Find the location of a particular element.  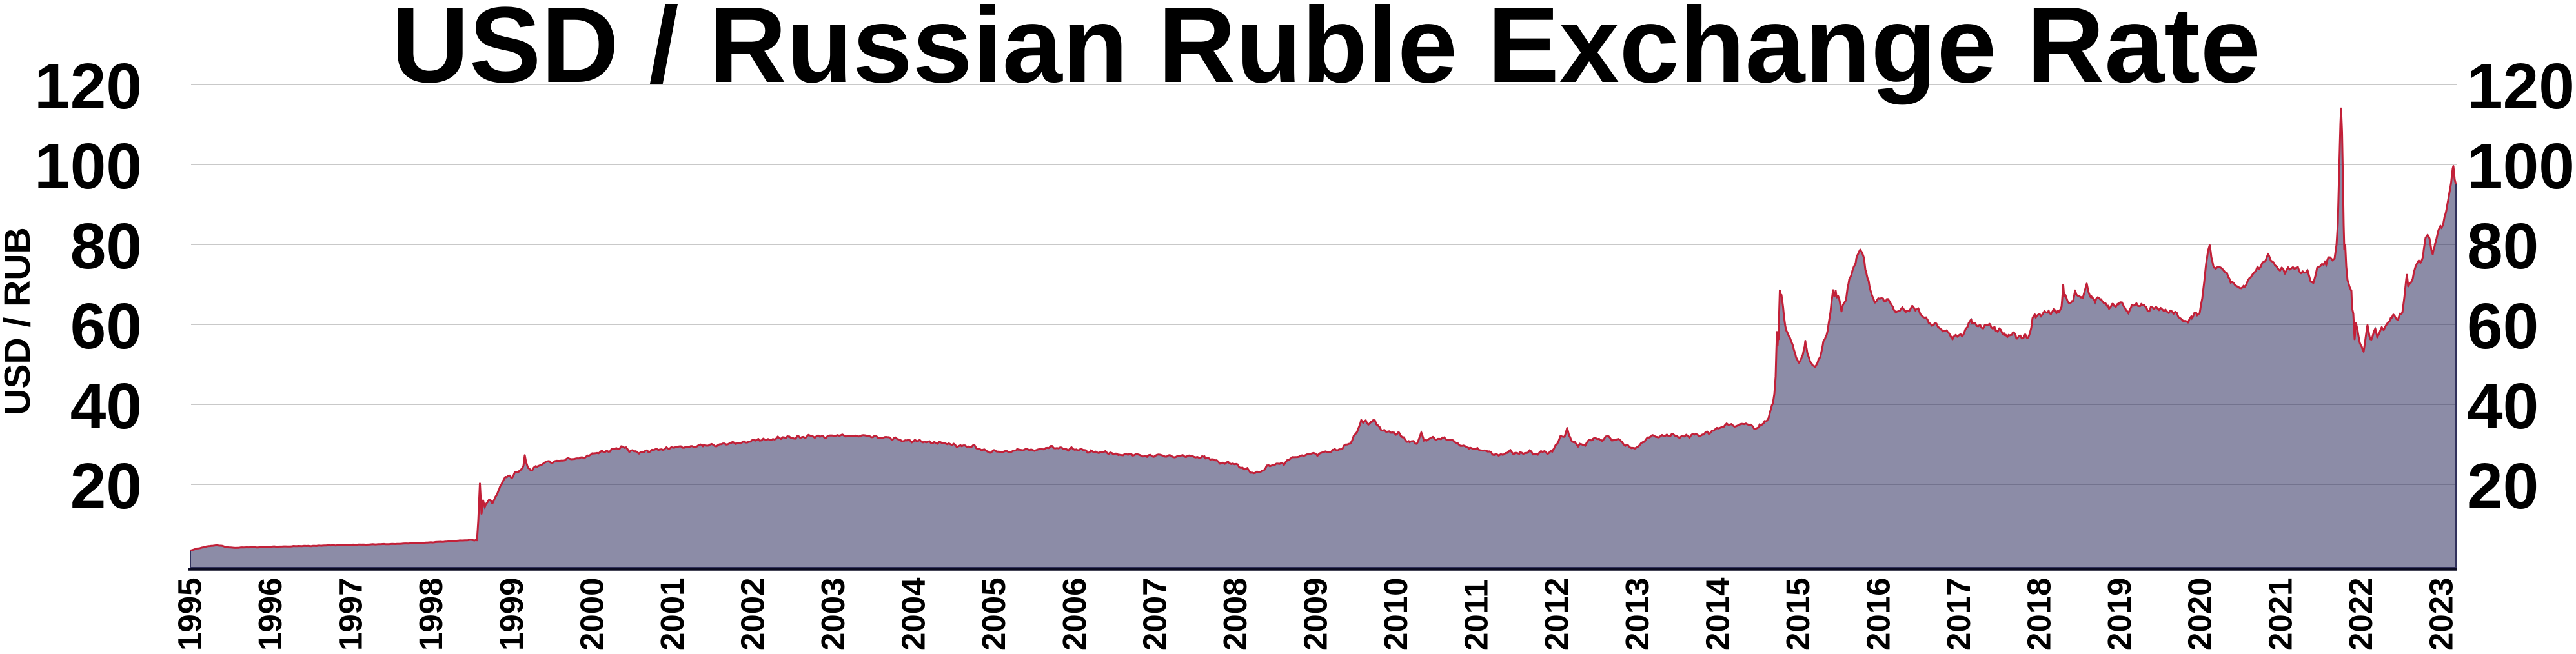

svg-text: 2019 is located at coordinates (2119, 614).